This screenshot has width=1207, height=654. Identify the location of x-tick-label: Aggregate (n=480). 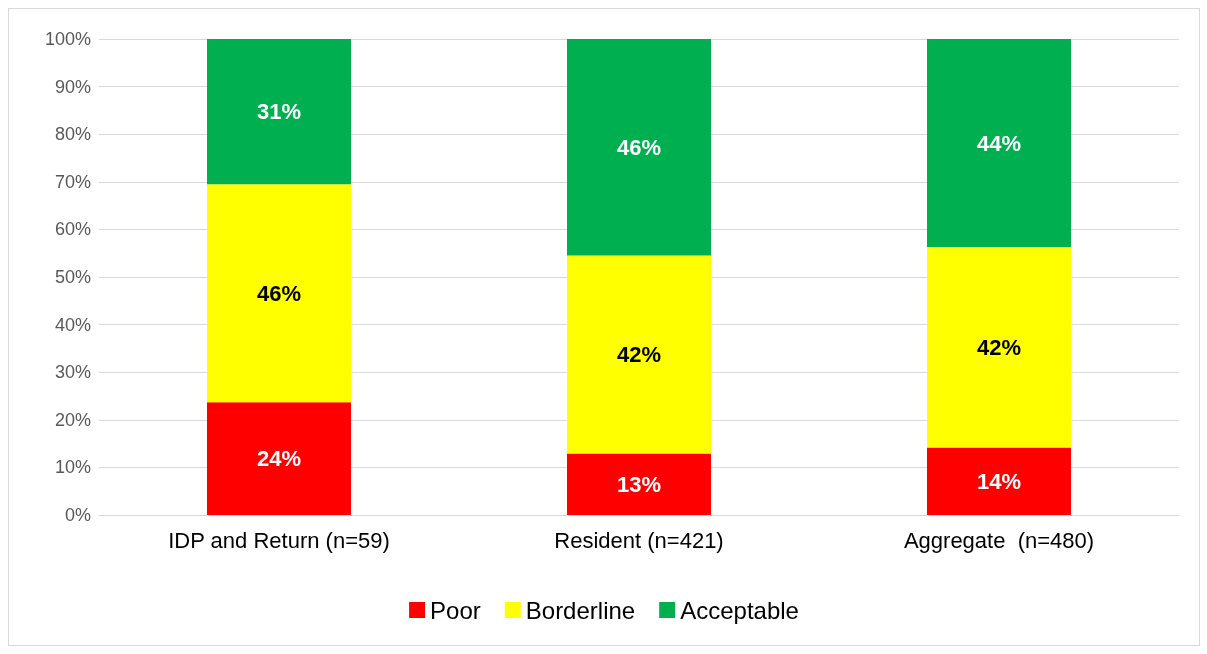
(999, 540).